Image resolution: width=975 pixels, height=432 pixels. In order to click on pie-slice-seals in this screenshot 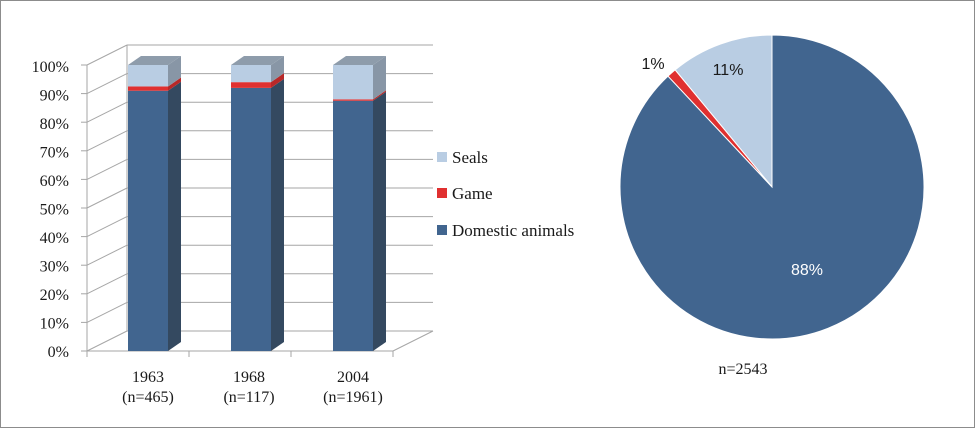, I will do `click(723, 111)`.